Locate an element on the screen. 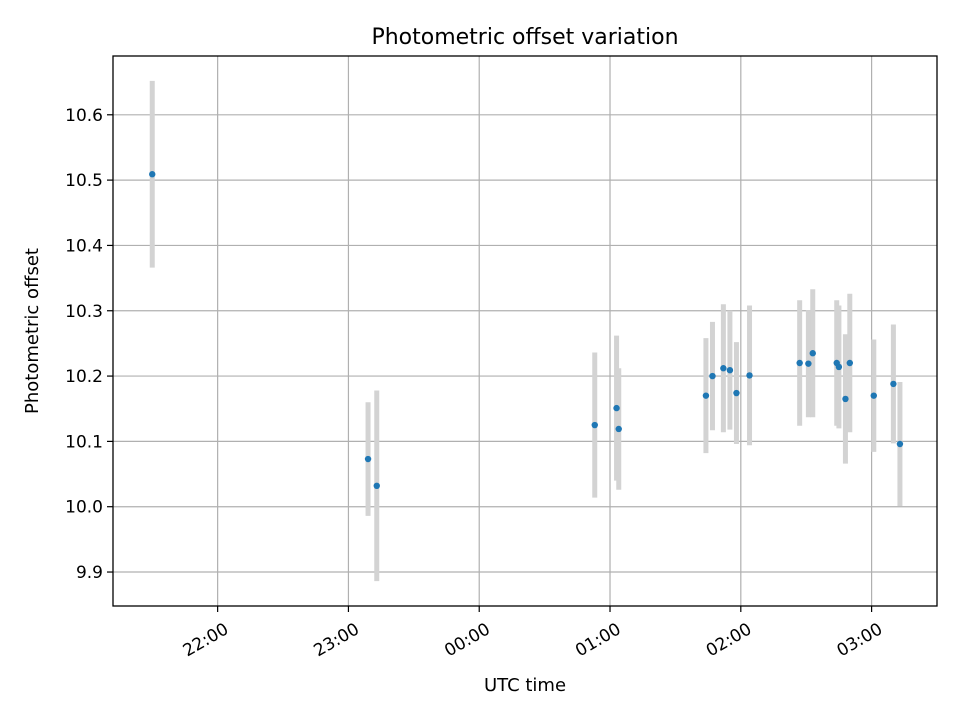  chart-title: Photometric offset variation is located at coordinates (524, 37).